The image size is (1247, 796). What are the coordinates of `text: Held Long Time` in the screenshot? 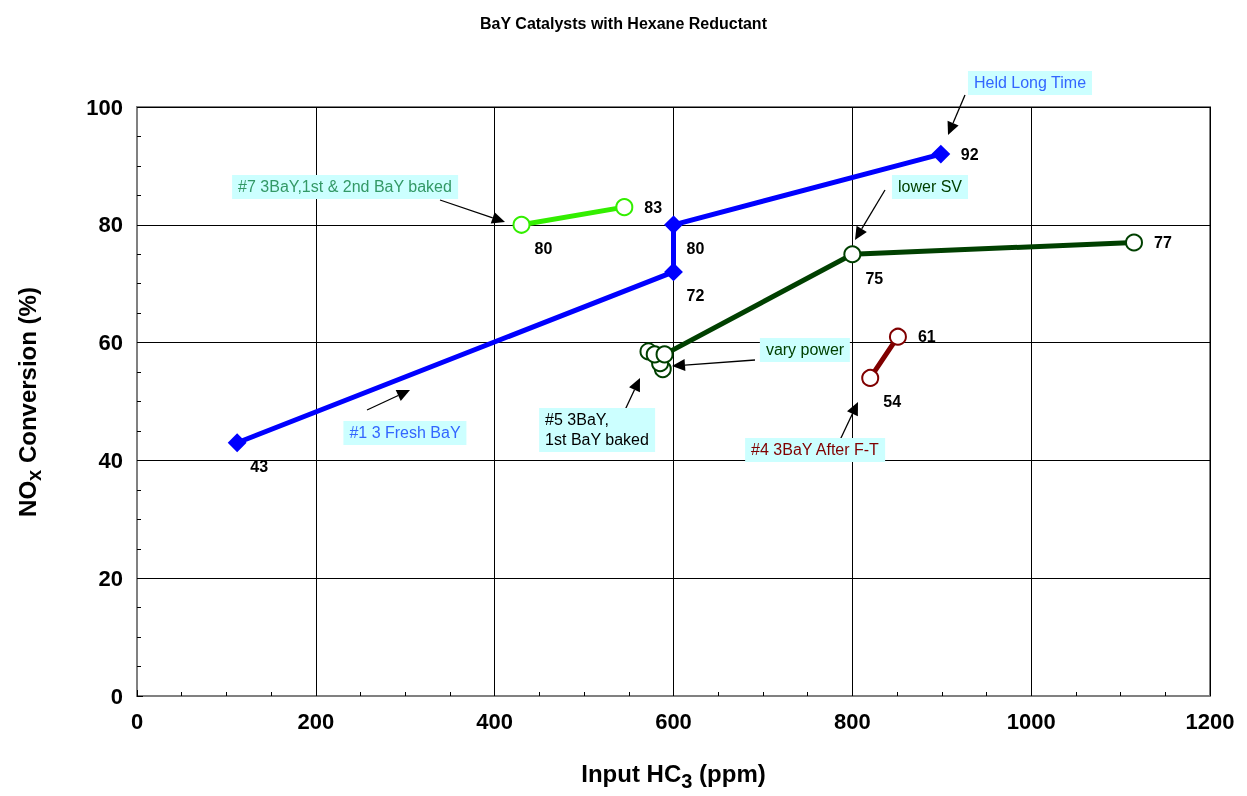 It's located at (1030, 83).